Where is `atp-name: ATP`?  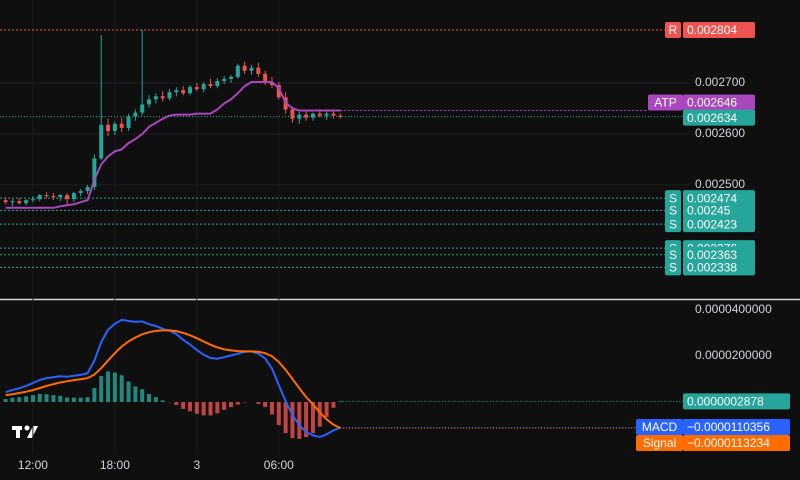 atp-name: ATP is located at coordinates (665, 103).